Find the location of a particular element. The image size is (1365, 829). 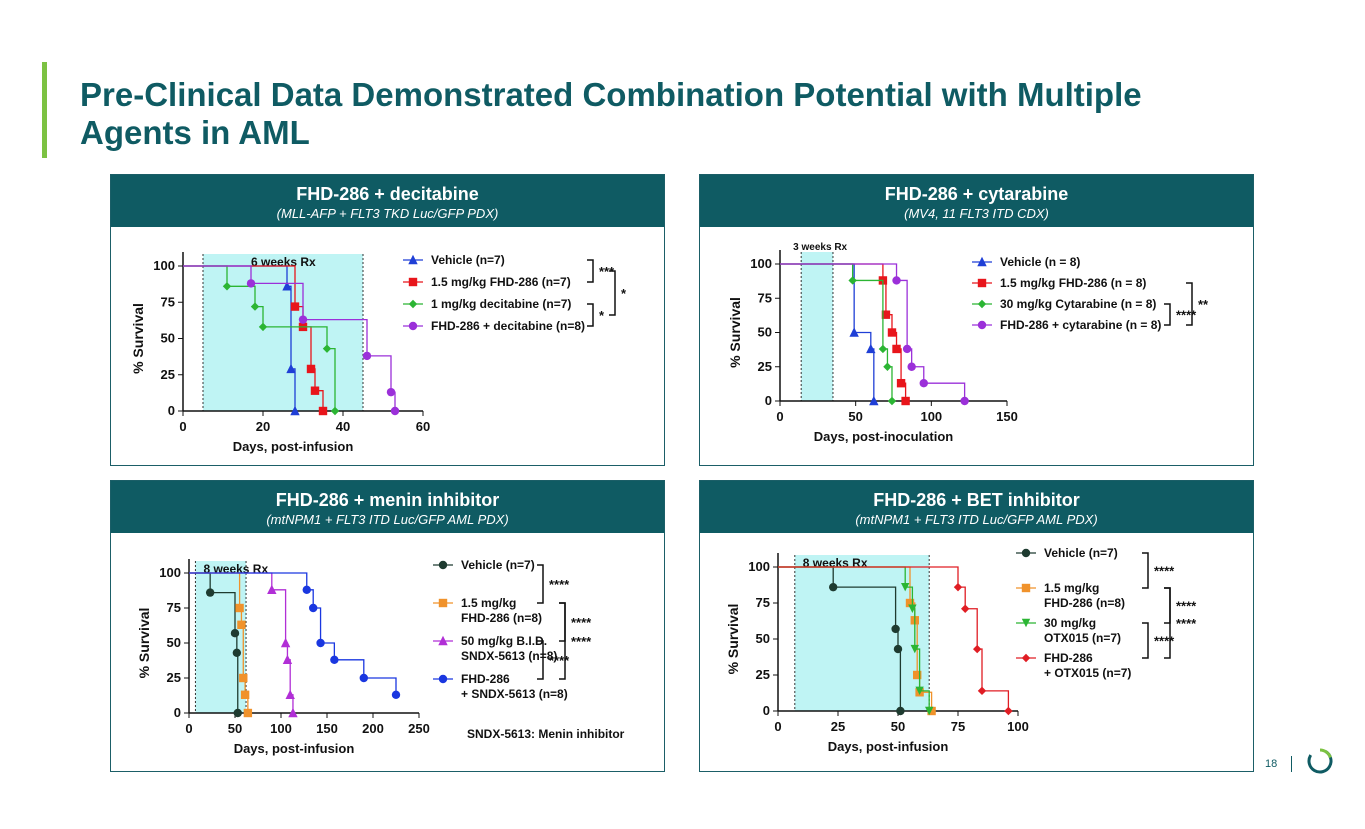

company-logo-icon is located at coordinates (1320, 761).